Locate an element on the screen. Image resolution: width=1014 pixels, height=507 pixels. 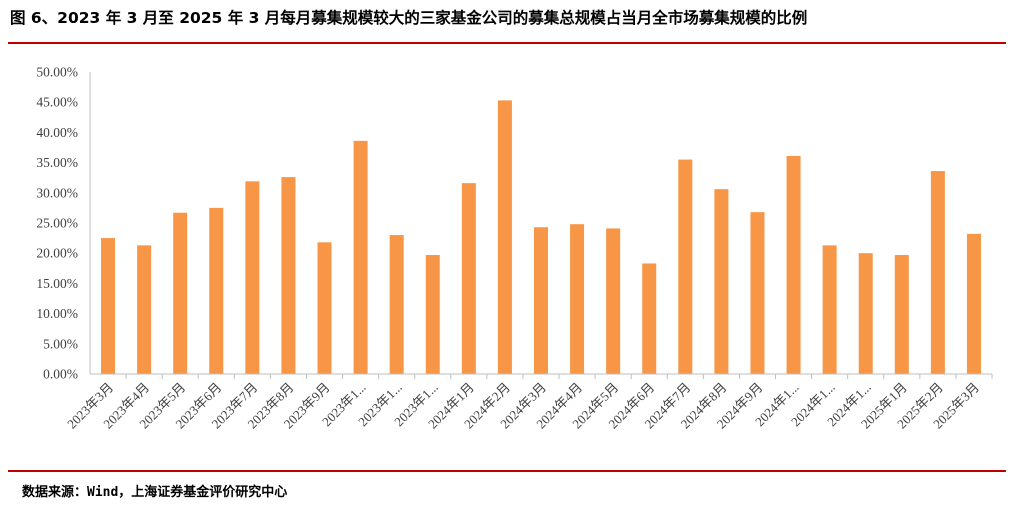
y-tick-label: 45.00% is located at coordinates (57, 102).